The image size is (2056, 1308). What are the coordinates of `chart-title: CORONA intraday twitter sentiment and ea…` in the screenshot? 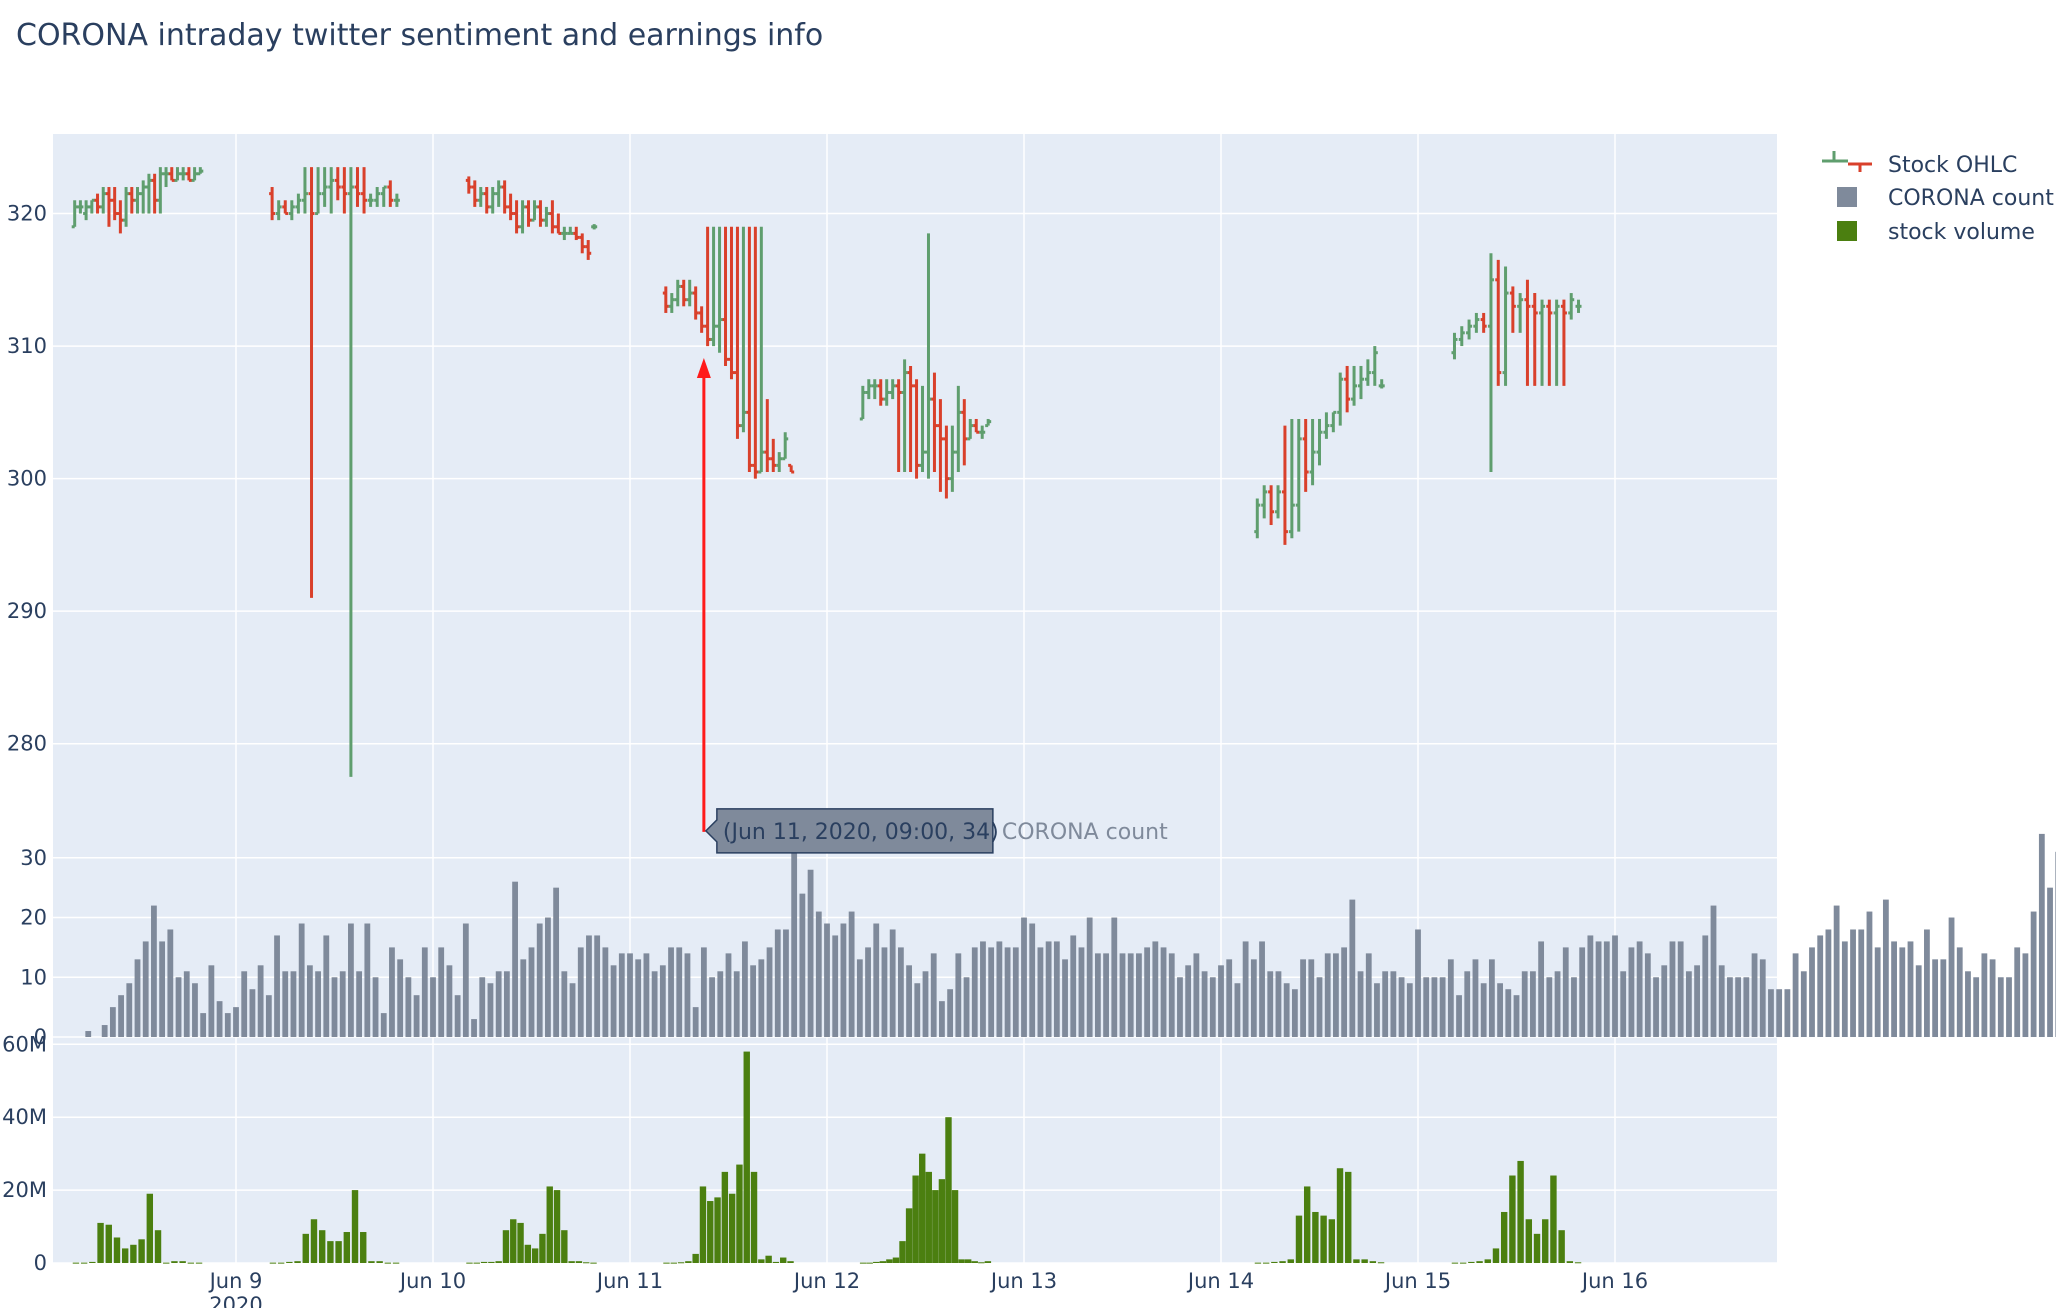 It's located at (419, 35).